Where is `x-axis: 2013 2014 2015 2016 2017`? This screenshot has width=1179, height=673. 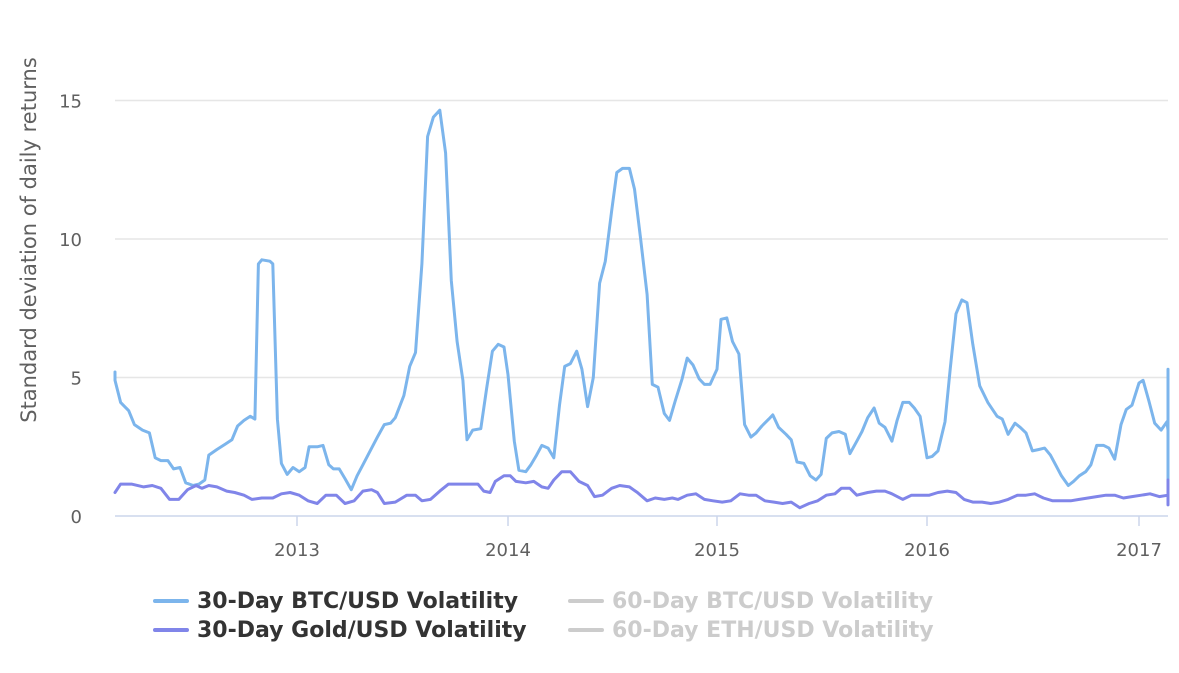
x-axis: 2013 2014 2015 2016 2017 is located at coordinates (641, 538).